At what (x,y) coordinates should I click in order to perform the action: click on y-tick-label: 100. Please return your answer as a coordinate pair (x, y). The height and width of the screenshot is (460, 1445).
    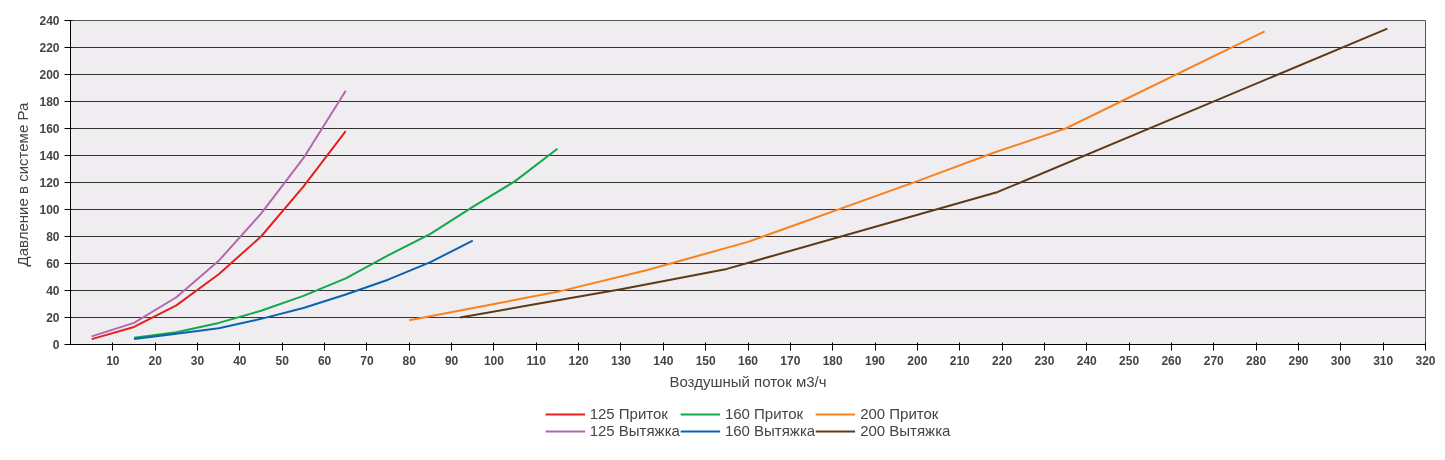
    Looking at the image, I should click on (49, 210).